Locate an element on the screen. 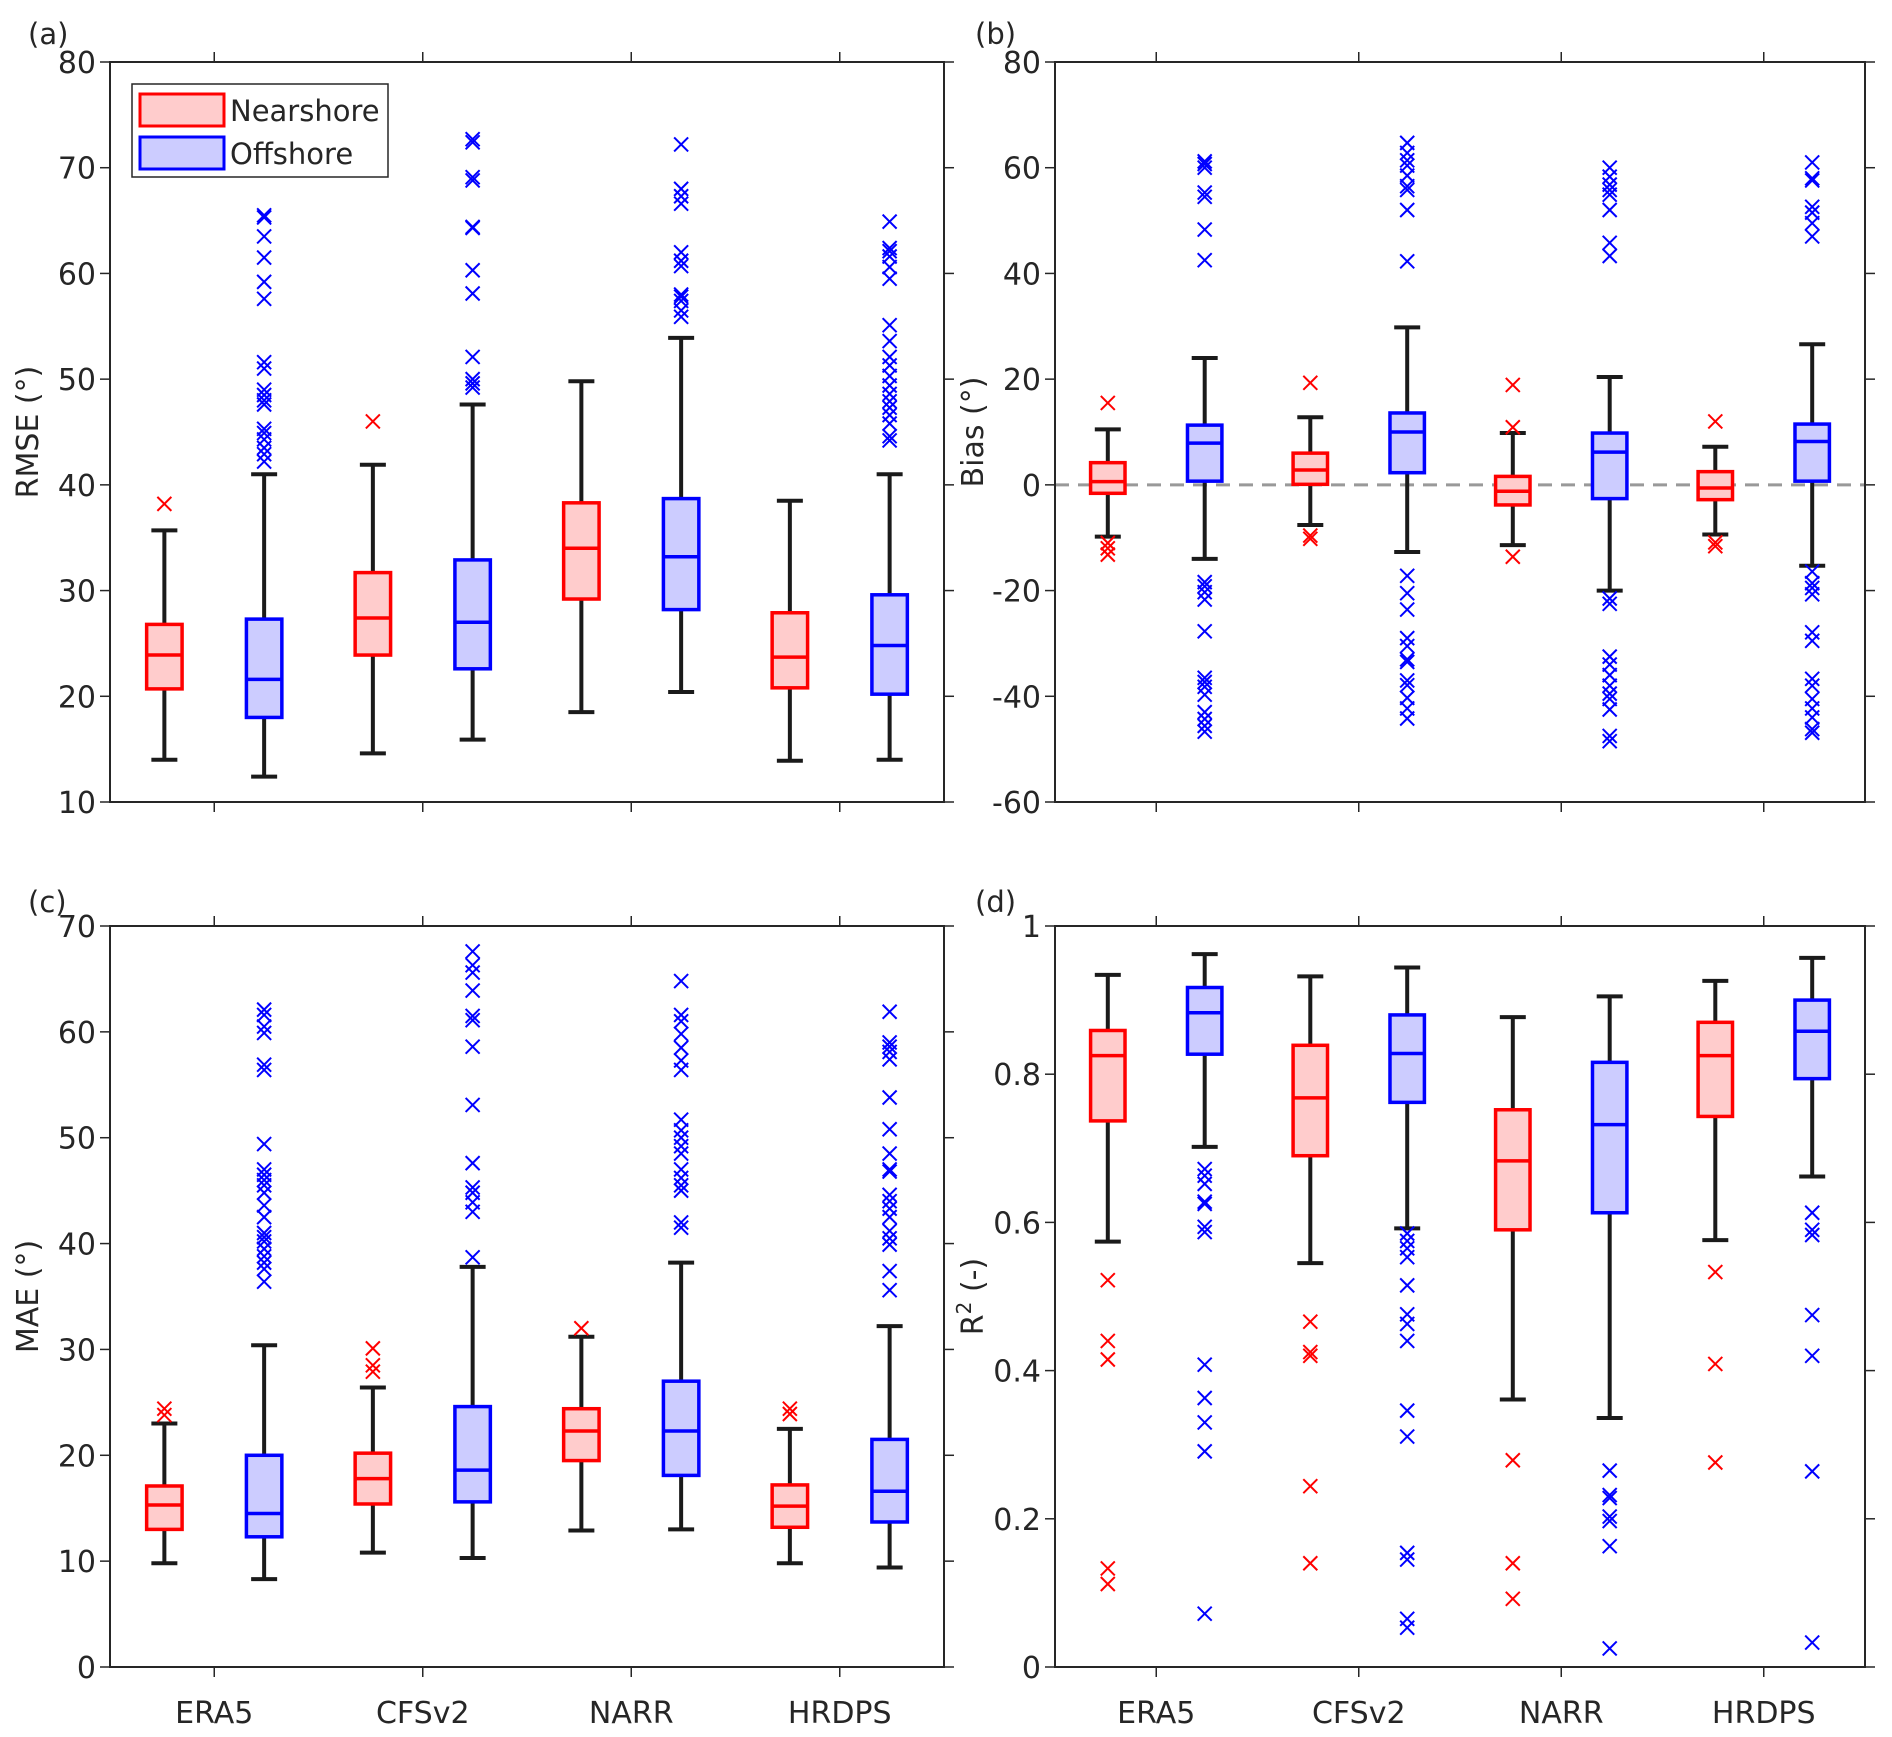  box-offshore-cfsv2 is located at coordinates (473, 436).